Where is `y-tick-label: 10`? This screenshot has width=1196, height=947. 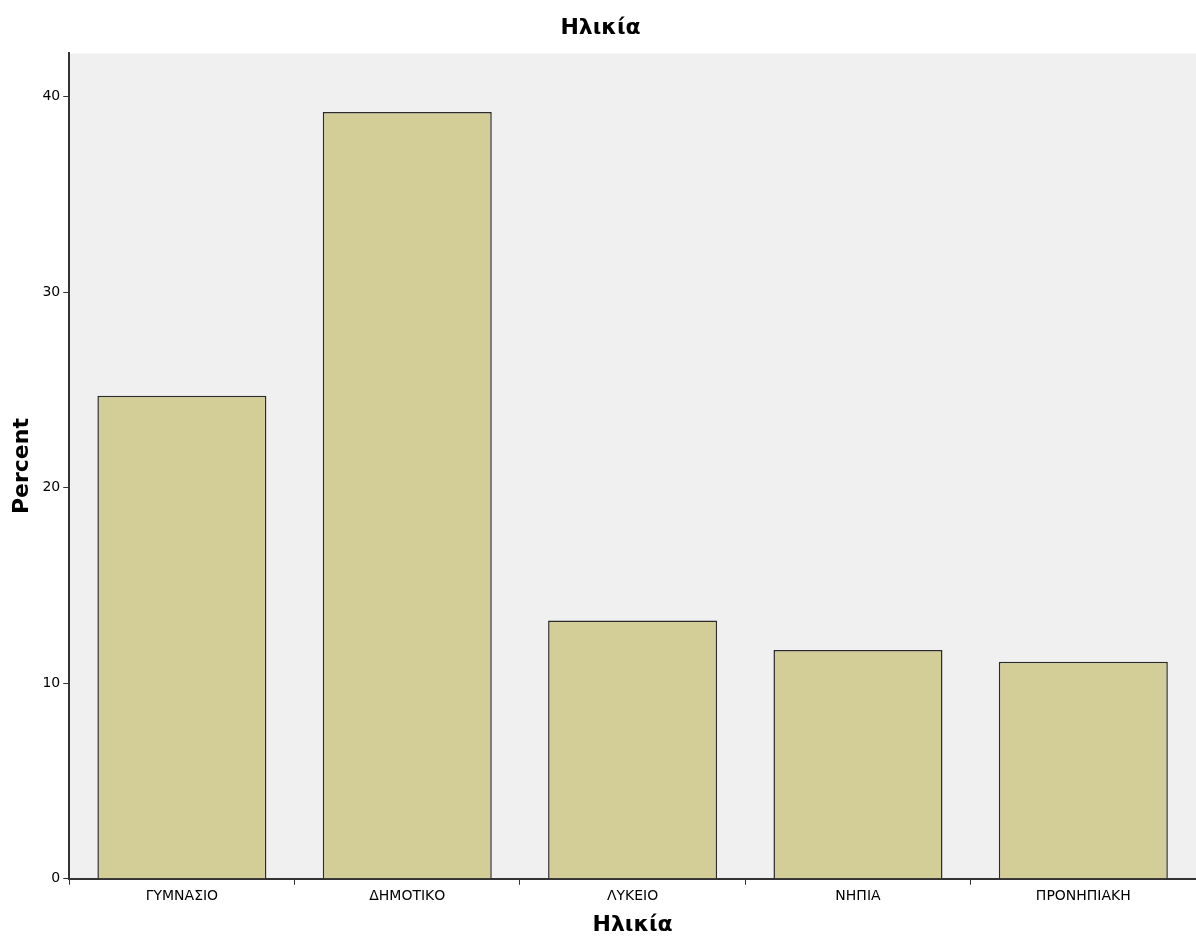
y-tick-label: 10 is located at coordinates (51, 681).